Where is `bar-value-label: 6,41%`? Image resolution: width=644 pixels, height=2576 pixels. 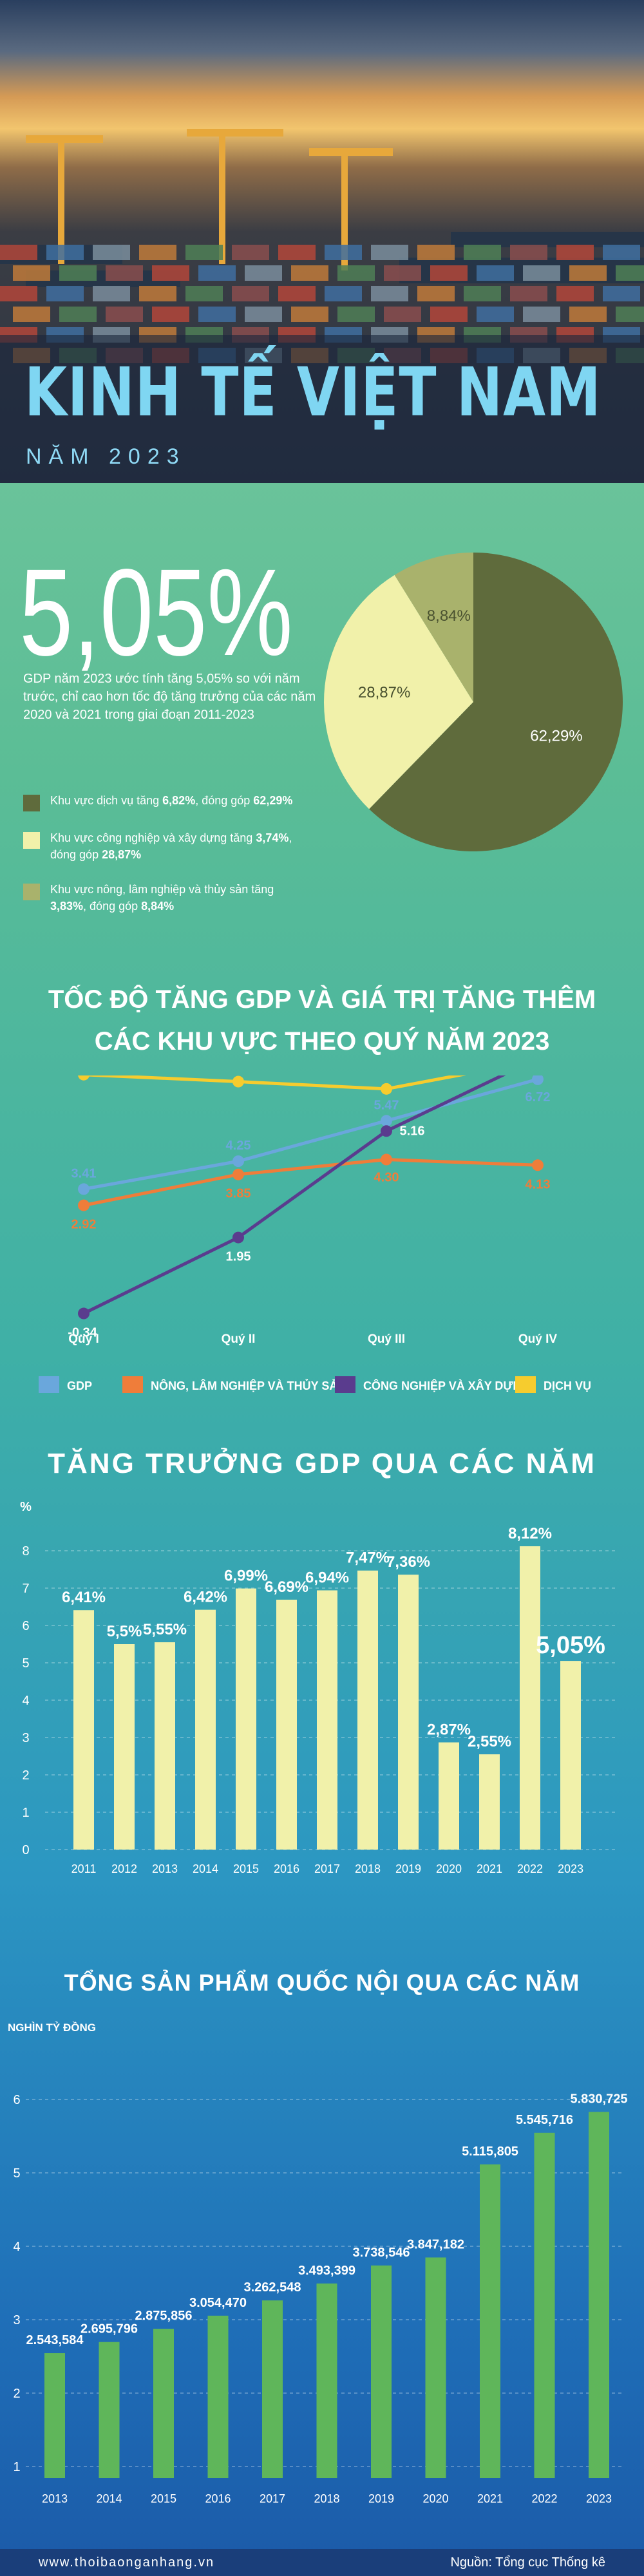
bar-value-label: 6,41% is located at coordinates (84, 1597).